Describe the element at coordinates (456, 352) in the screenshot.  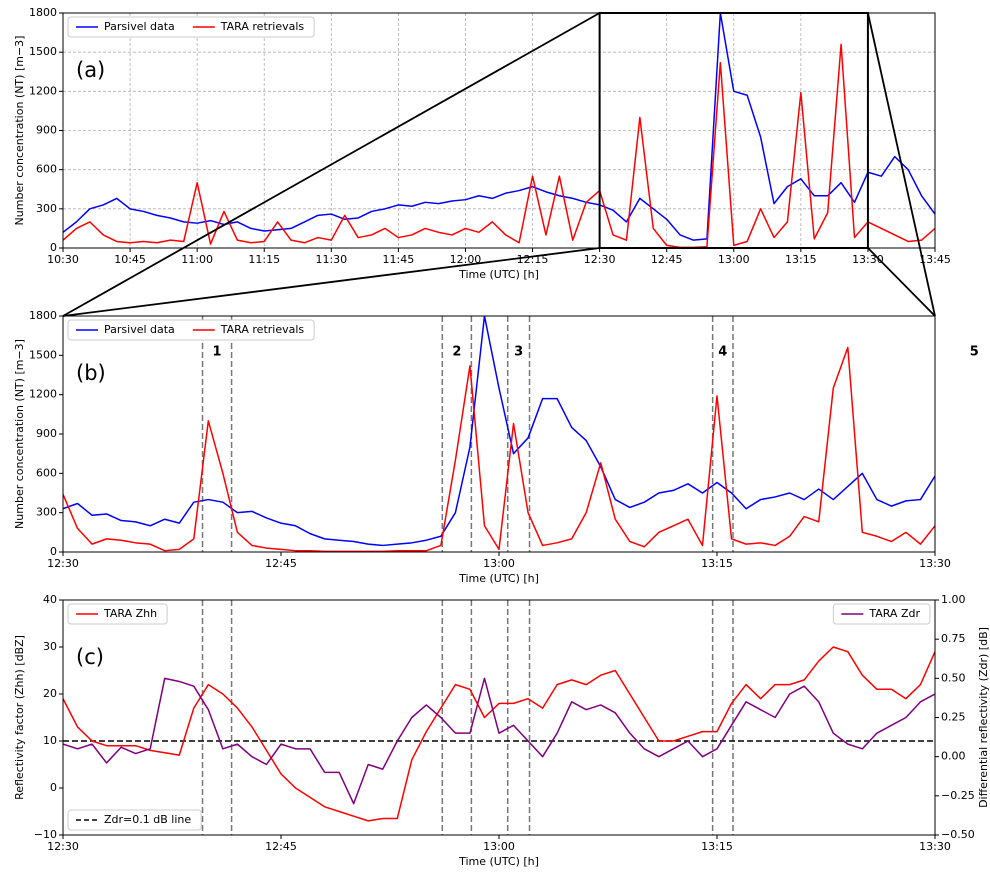
I see `event-label: 2` at that location.